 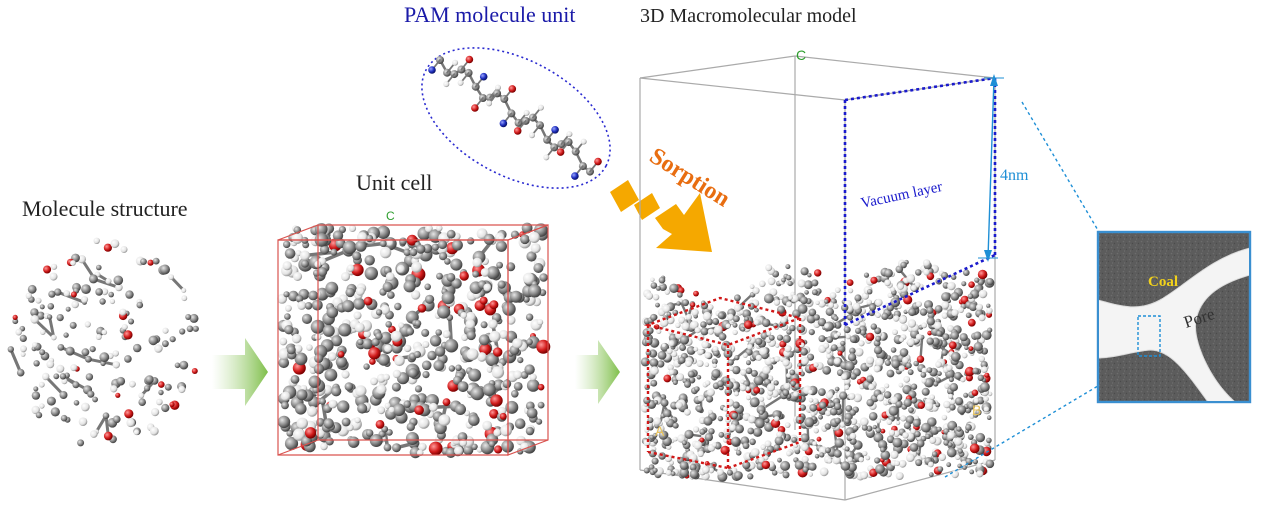 I want to click on coal-label: Coal, so click(x=1163, y=282).